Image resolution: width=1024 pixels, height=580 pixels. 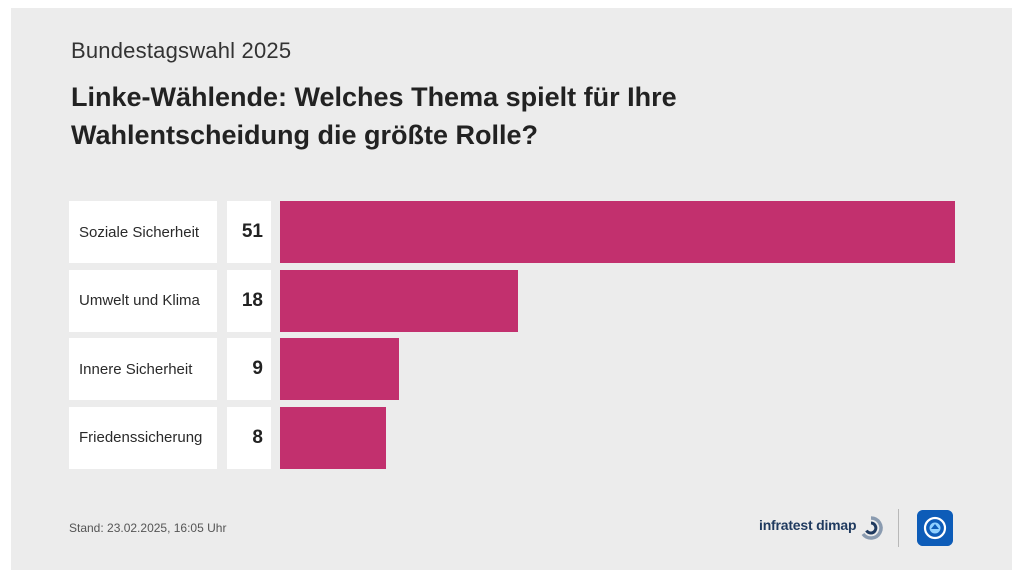 What do you see at coordinates (898, 528) in the screenshot?
I see `footer-divider` at bounding box center [898, 528].